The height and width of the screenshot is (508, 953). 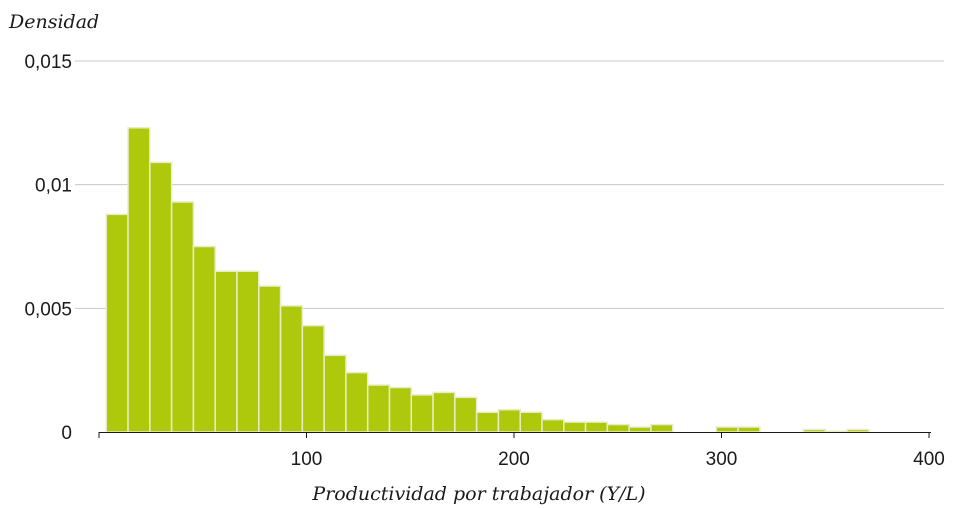 I want to click on y-tick-label: 0, so click(x=66, y=433).